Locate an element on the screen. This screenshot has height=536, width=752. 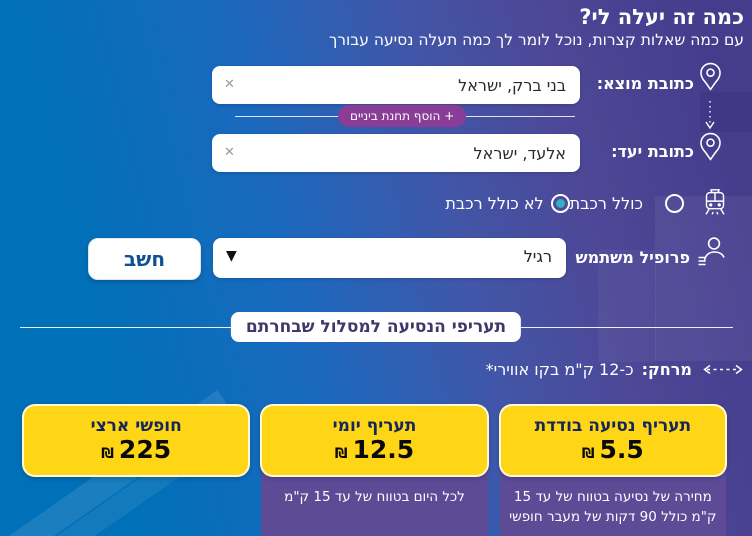
distance-label: מרחק: is located at coordinates (666, 369).